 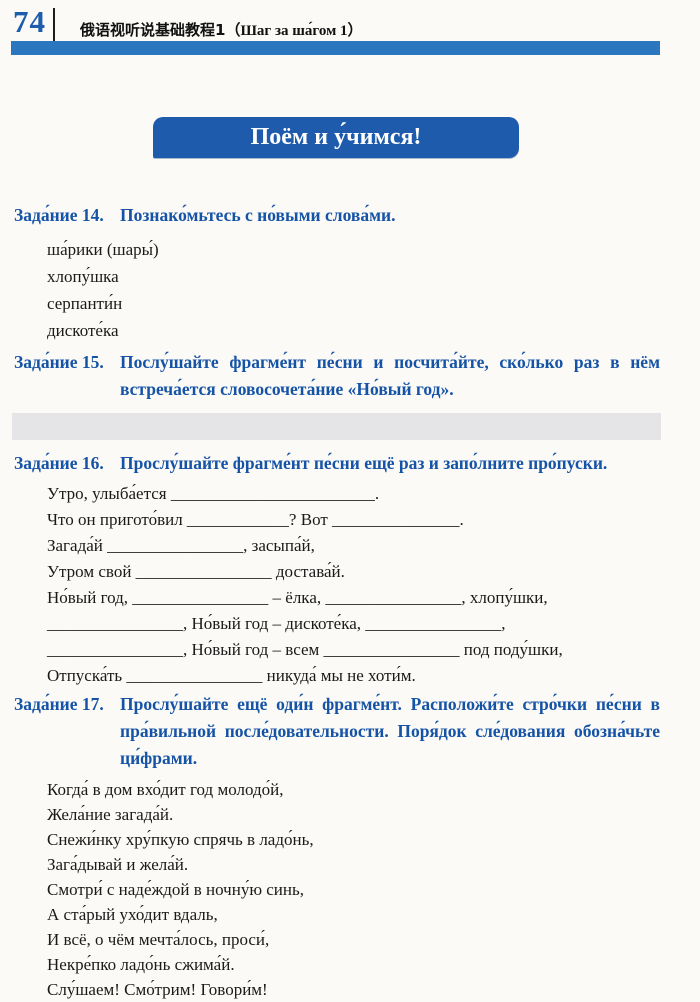 What do you see at coordinates (153, 30) in the screenshot?
I see `book-title-cjk: 俄语视听说基础教程1` at bounding box center [153, 30].